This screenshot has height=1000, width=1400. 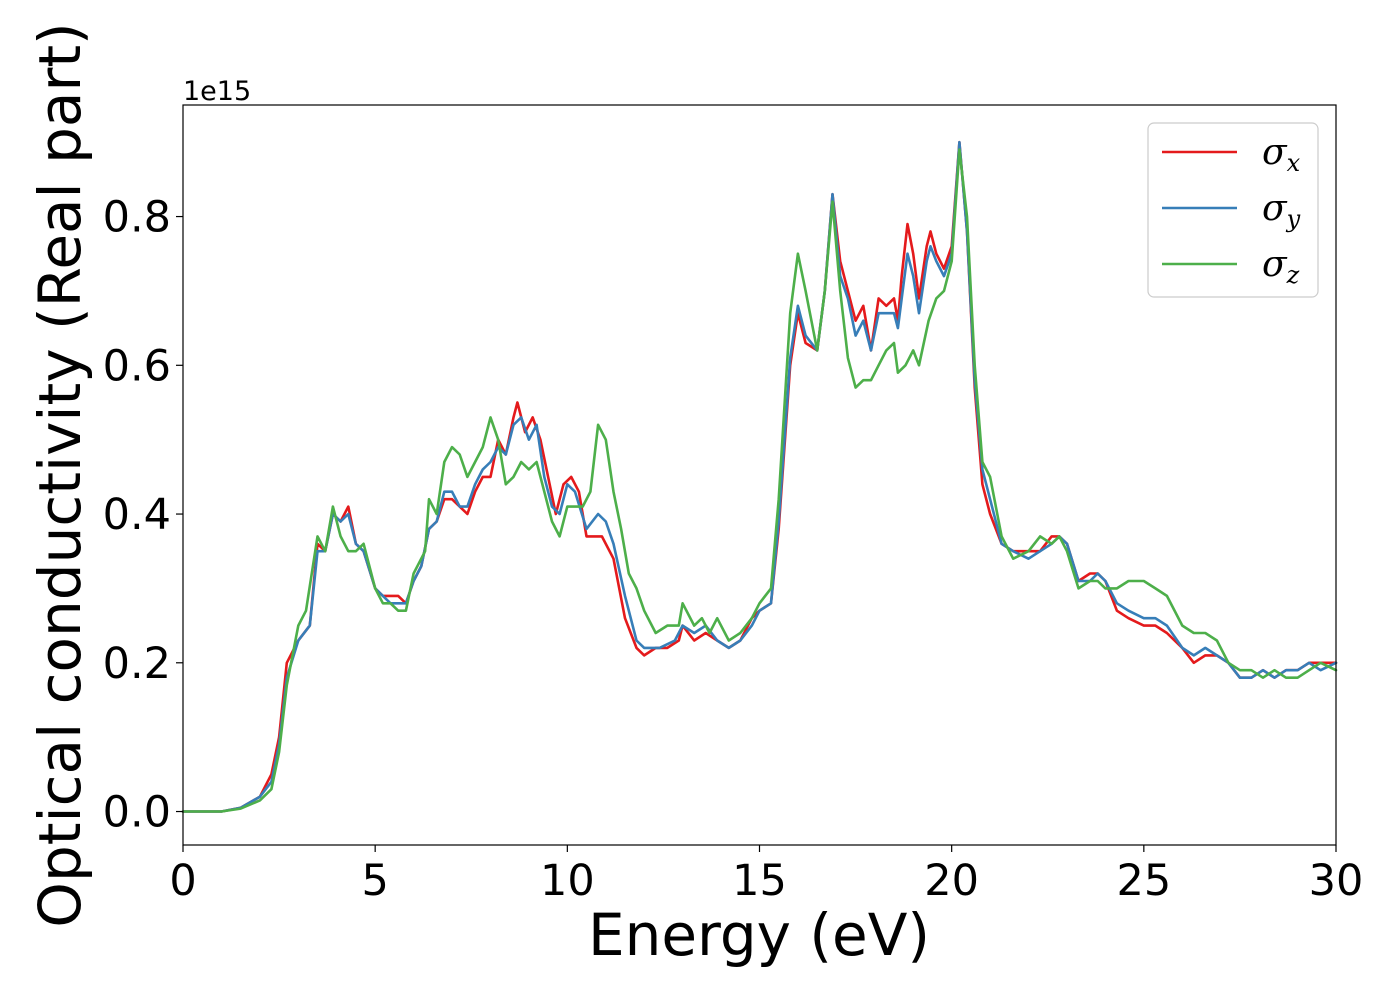 I want to click on y-tick-label: 0.0, so click(x=137, y=813).